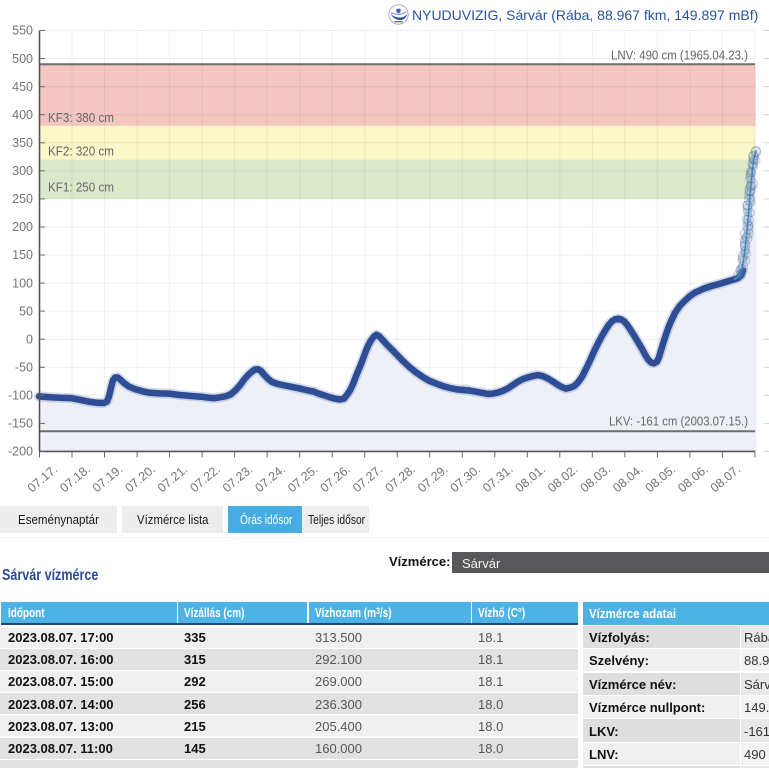 This screenshot has width=769, height=768. I want to click on svg-text: 550, so click(22, 31).